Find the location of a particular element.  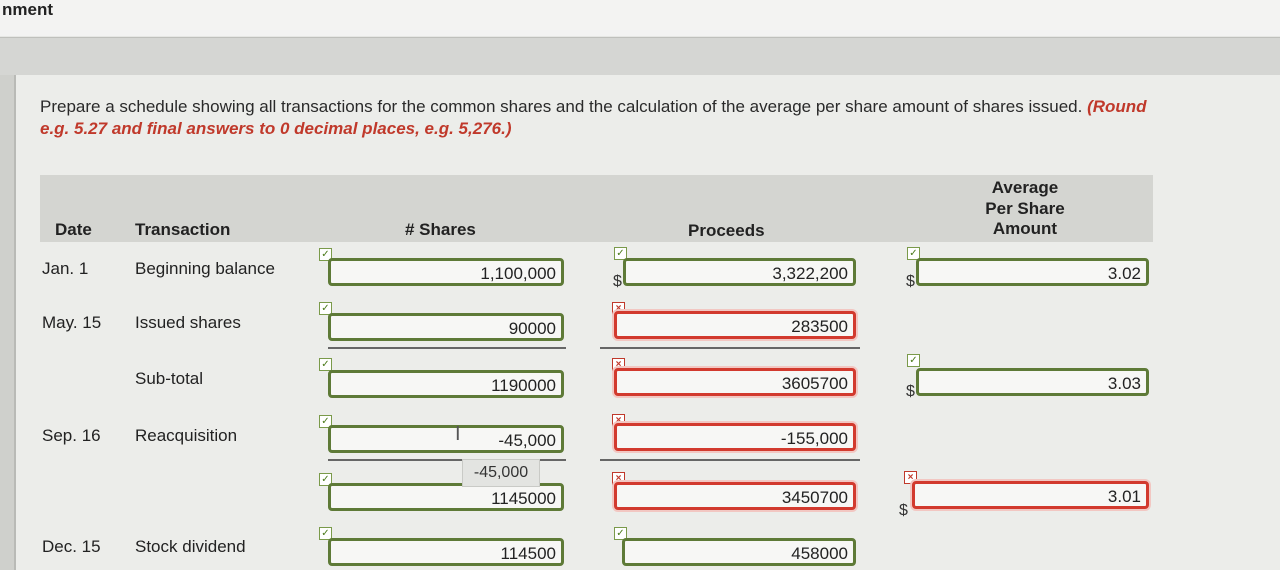

header-transaction: Transaction is located at coordinates (183, 229).